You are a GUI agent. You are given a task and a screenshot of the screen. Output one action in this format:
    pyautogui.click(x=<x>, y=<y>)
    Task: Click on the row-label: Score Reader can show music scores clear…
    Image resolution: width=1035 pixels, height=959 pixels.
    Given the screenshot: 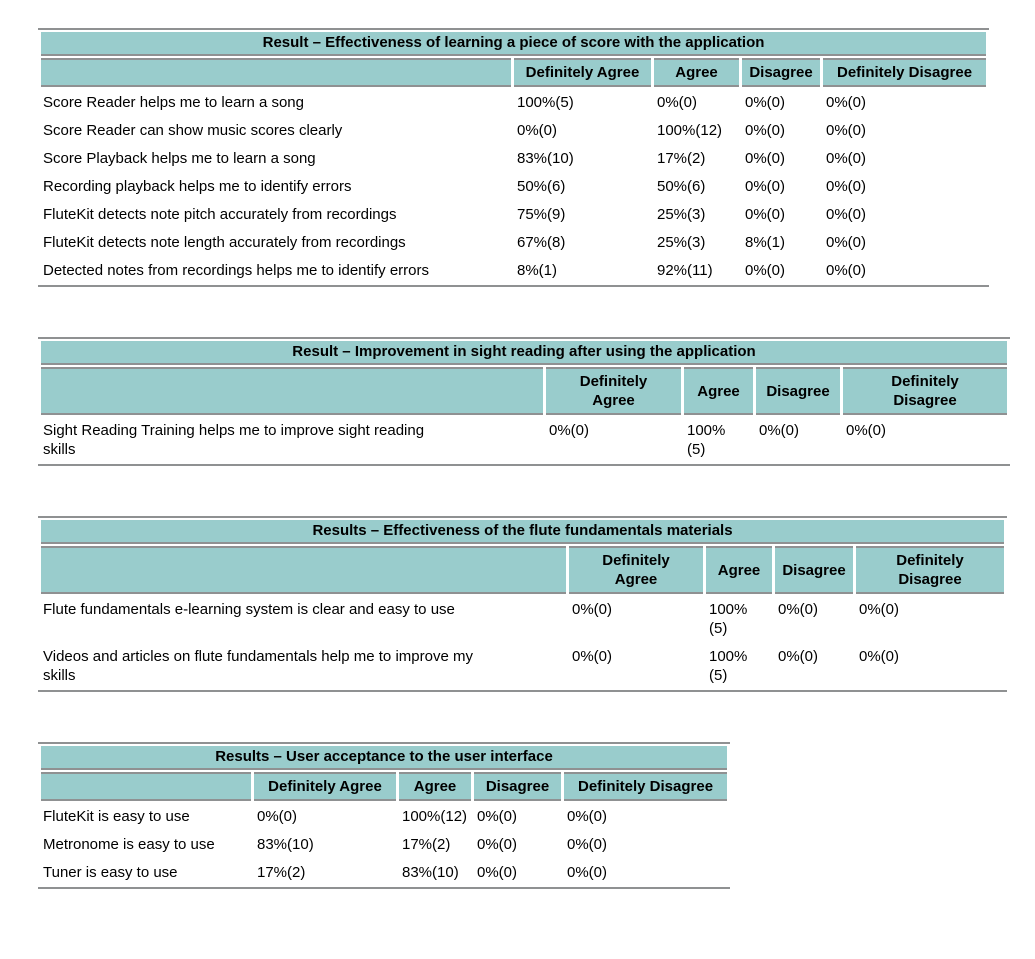 What is the action you would take?
    pyautogui.click(x=193, y=130)
    